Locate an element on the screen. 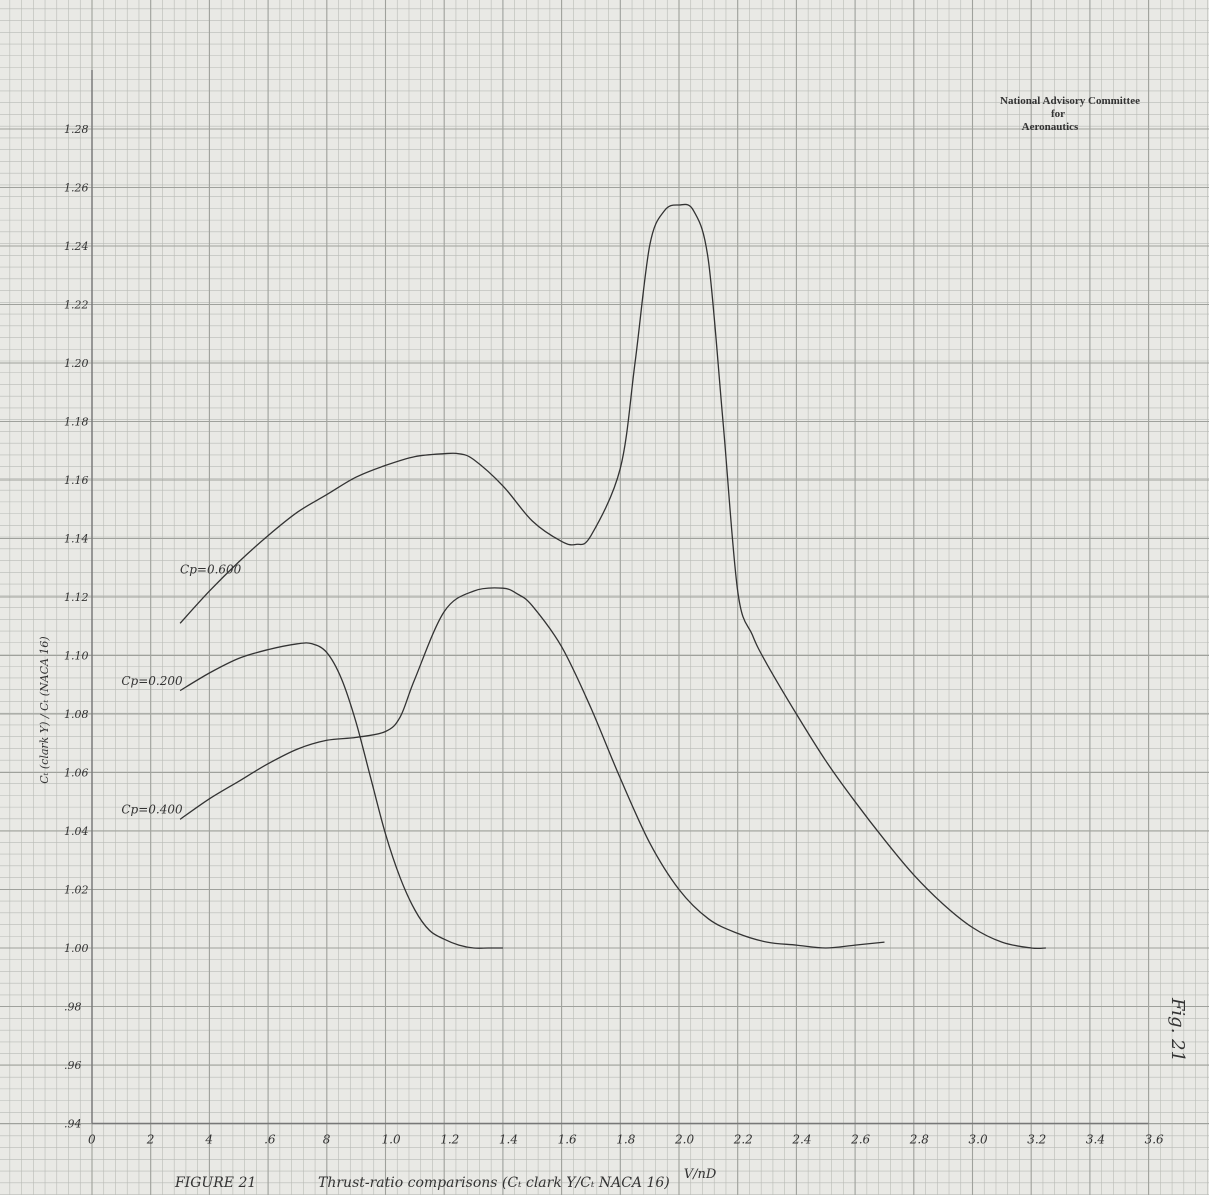  x-tick-label: 3.6 is located at coordinates (1154, 1140).